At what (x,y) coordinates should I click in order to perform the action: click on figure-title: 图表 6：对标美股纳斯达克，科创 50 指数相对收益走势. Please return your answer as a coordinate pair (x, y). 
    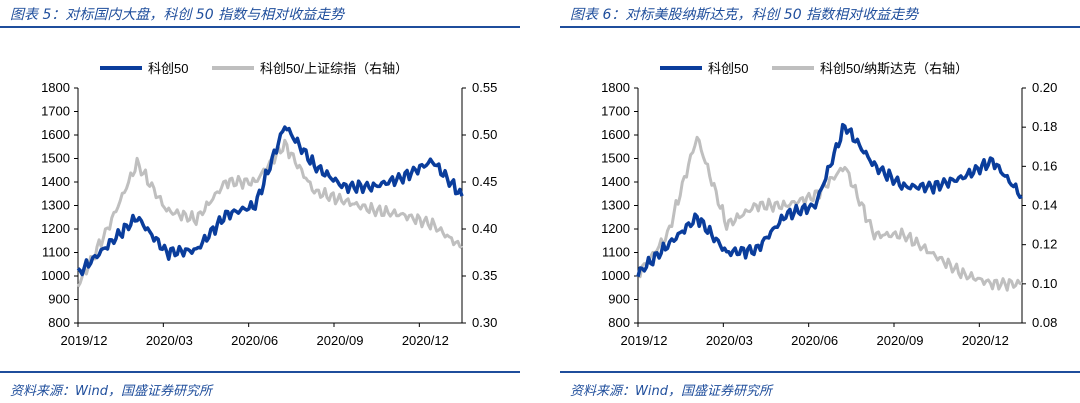
    Looking at the image, I should click on (744, 15).